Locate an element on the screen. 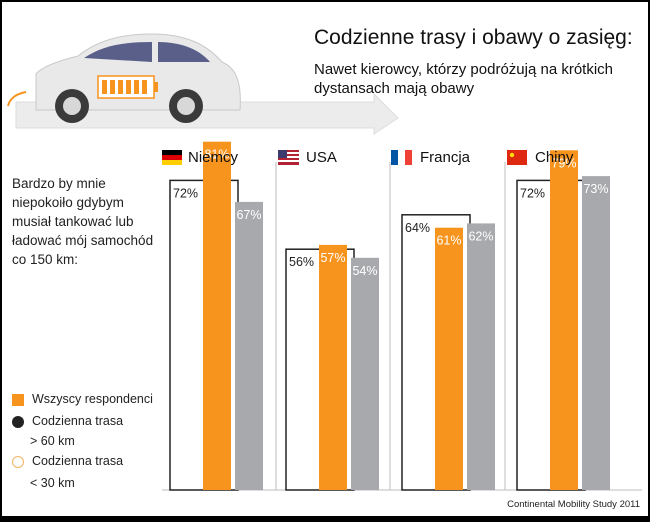 The height and width of the screenshot is (522, 650). legend-label-all: Wszyscy respondenci is located at coordinates (92, 399).